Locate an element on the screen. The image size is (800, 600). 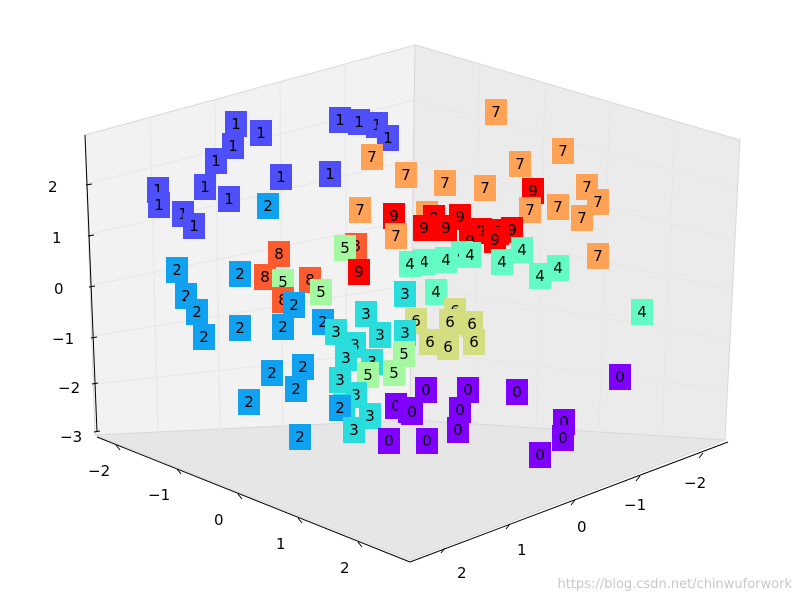
marker-8: 8 is located at coordinates (265, 277).